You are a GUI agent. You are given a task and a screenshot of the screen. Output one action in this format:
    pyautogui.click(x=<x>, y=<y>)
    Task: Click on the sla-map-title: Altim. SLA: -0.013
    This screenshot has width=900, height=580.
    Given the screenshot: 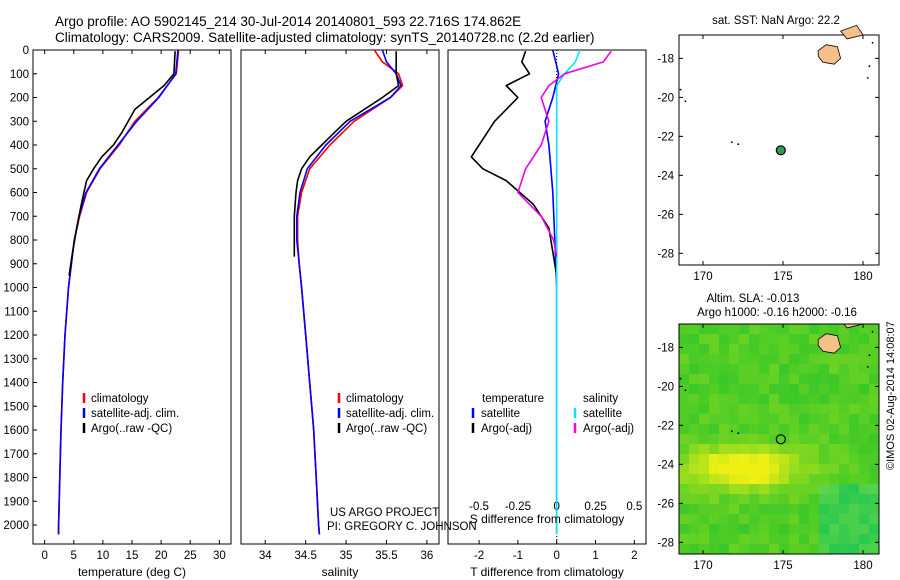 What is the action you would take?
    pyautogui.click(x=753, y=299)
    